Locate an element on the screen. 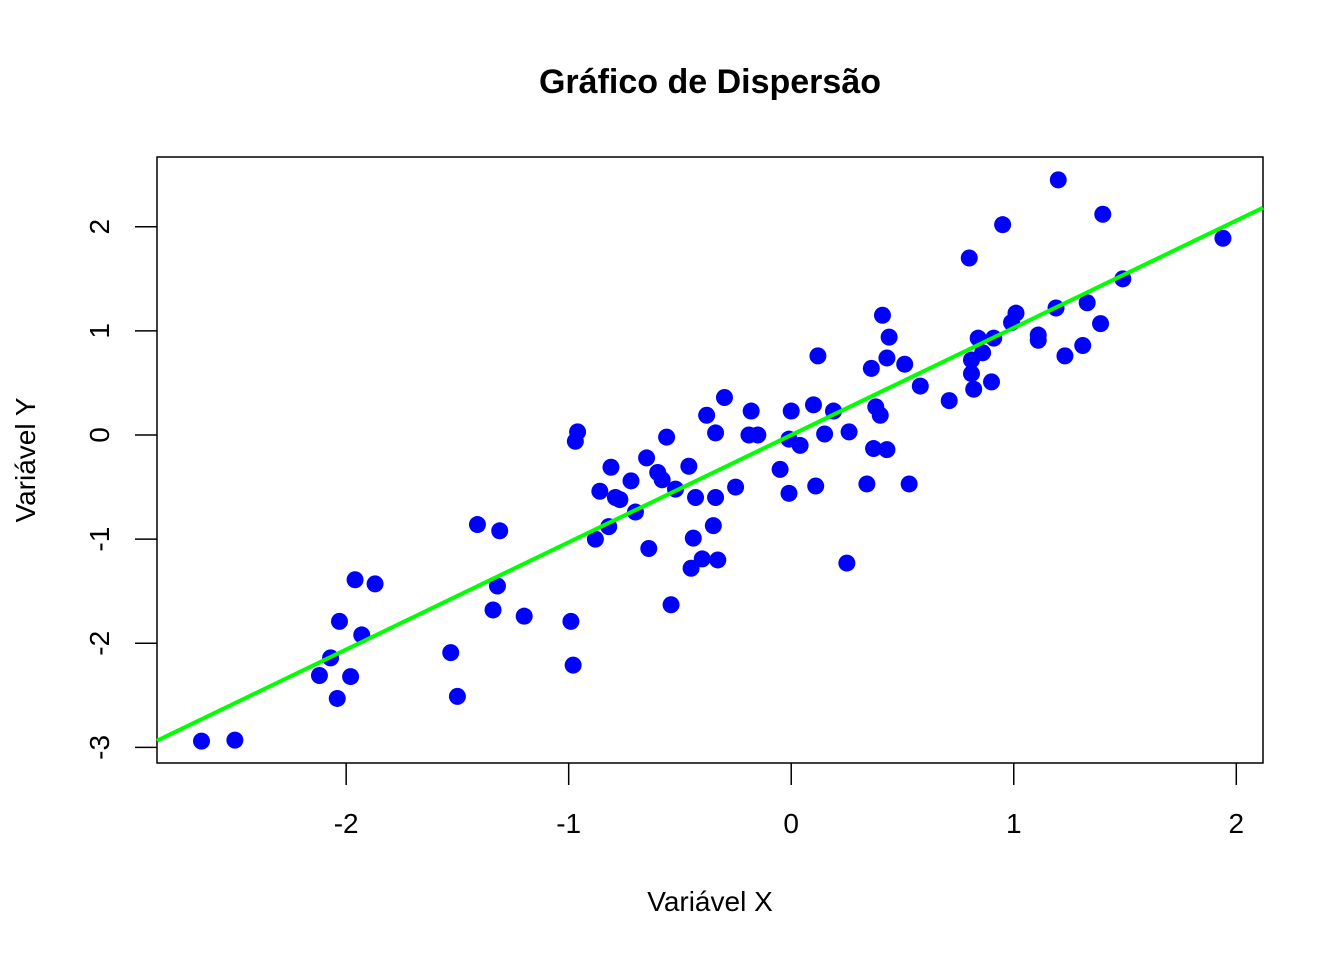  y-tick-label: 1 is located at coordinates (99, 331).